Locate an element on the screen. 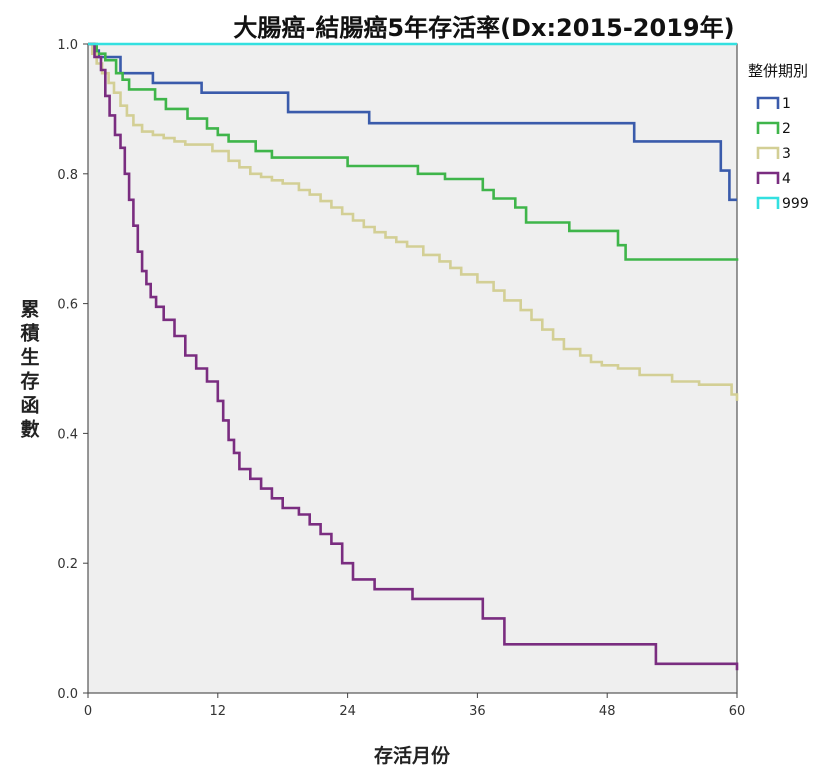 The height and width of the screenshot is (767, 833). y-tick-label: 0.6 is located at coordinates (67, 305).